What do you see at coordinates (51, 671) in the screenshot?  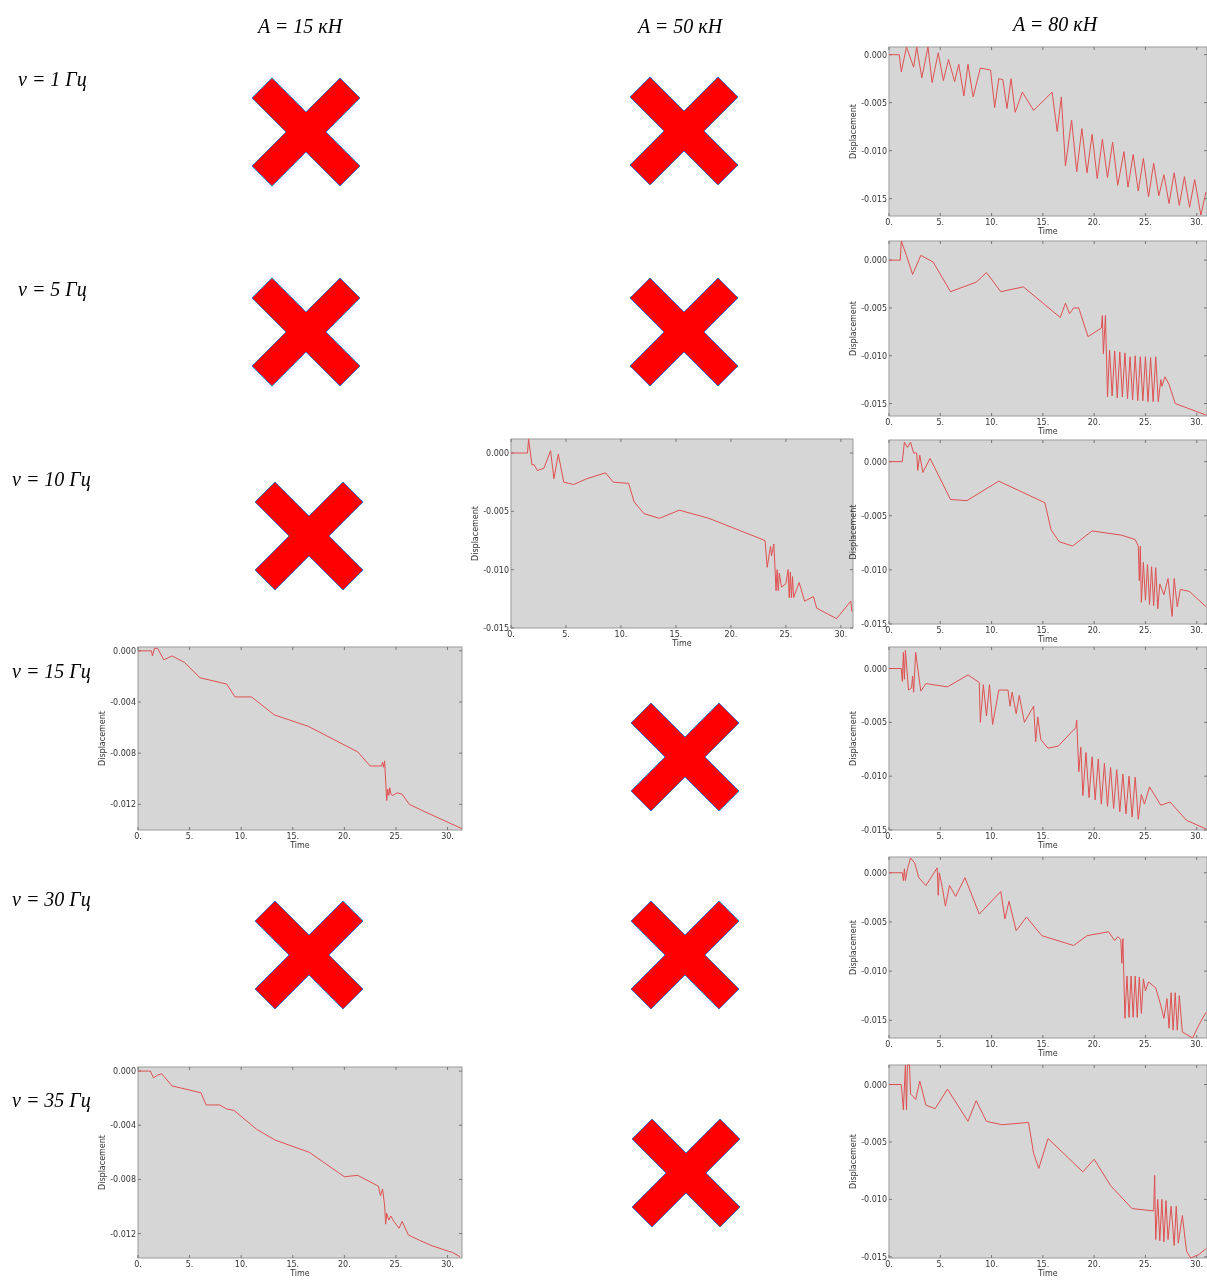 I see `text: v = 15 Гц` at bounding box center [51, 671].